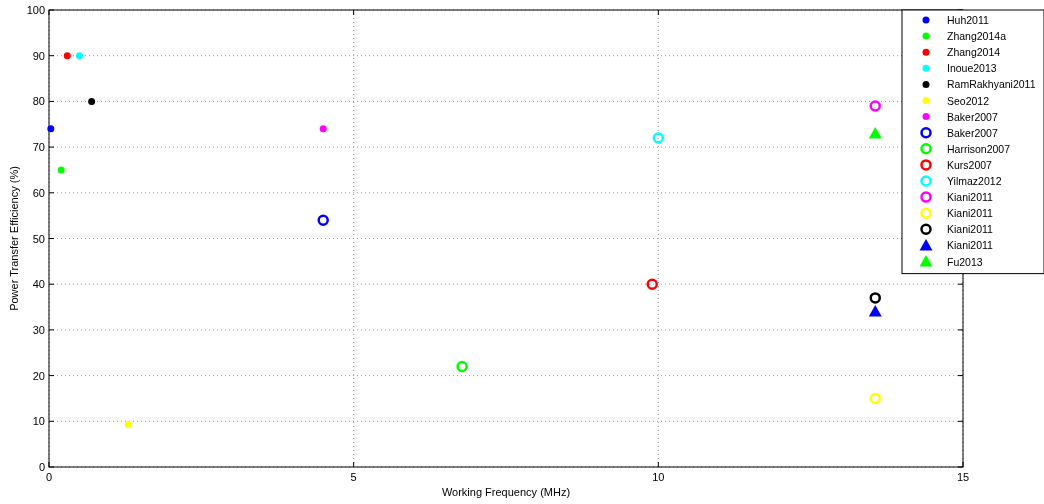  I want to click on y-tick-label: 60, so click(38, 192).